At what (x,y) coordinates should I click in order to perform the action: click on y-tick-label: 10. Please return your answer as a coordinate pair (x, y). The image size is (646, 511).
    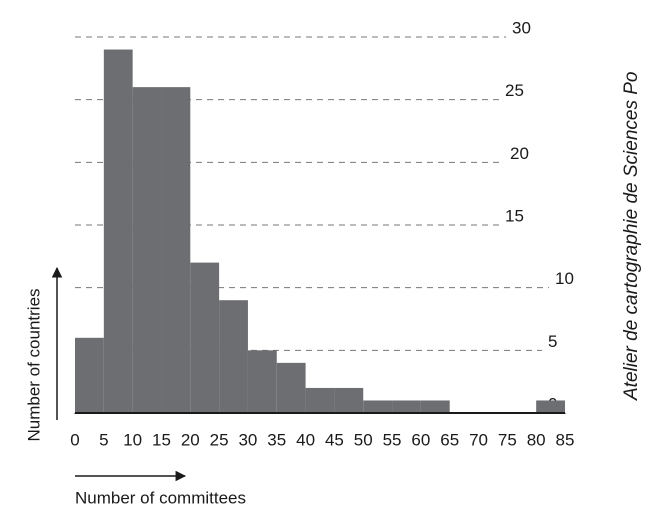
    Looking at the image, I should click on (564, 278).